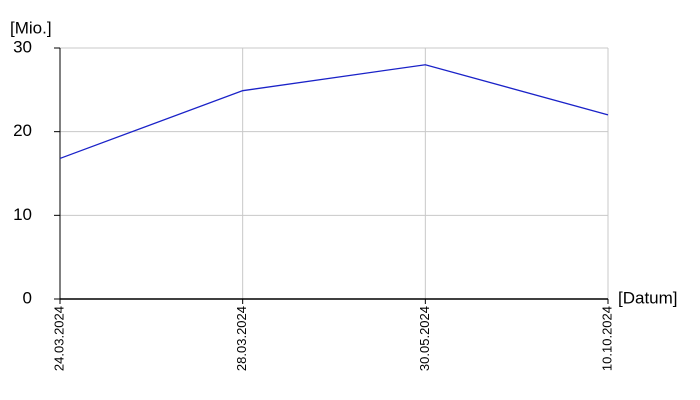 This screenshot has height=400, width=700. Describe the element at coordinates (424, 338) in the screenshot. I see `x-tick-label: 30.05.2024` at that location.